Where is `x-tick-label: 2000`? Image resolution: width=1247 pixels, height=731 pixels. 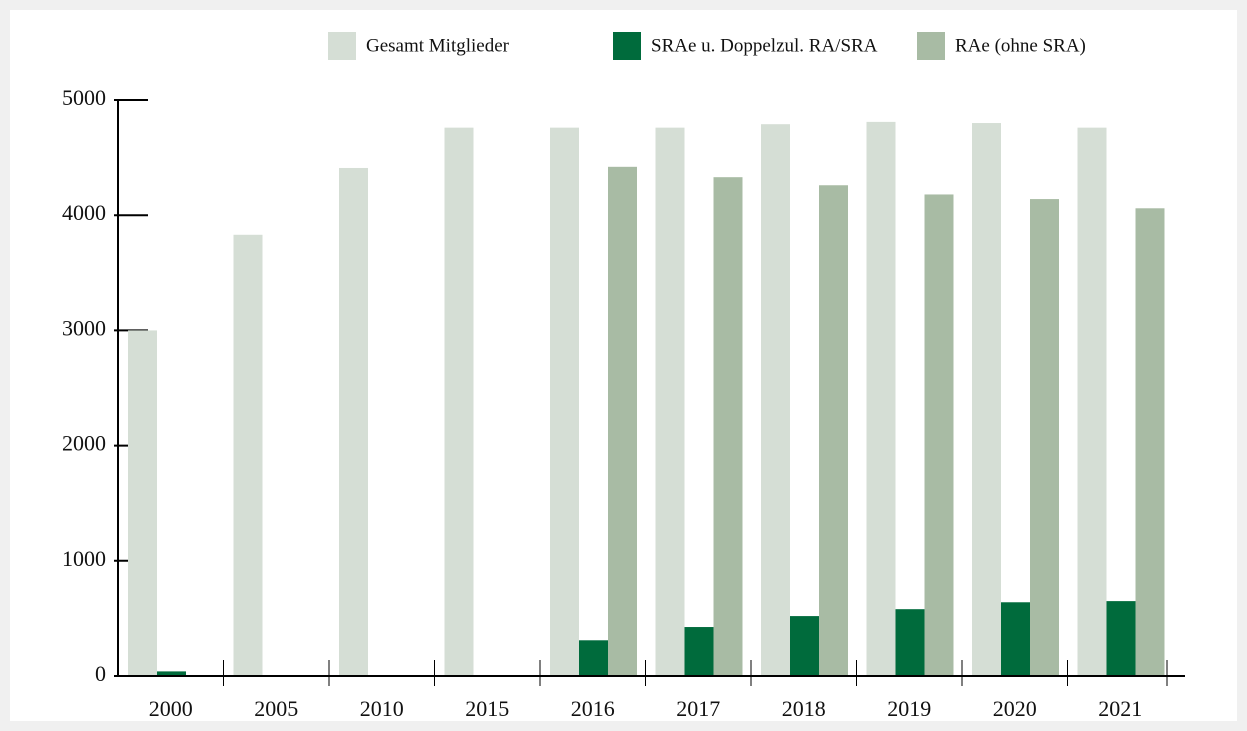
x-tick-label: 2000 is located at coordinates (171, 708).